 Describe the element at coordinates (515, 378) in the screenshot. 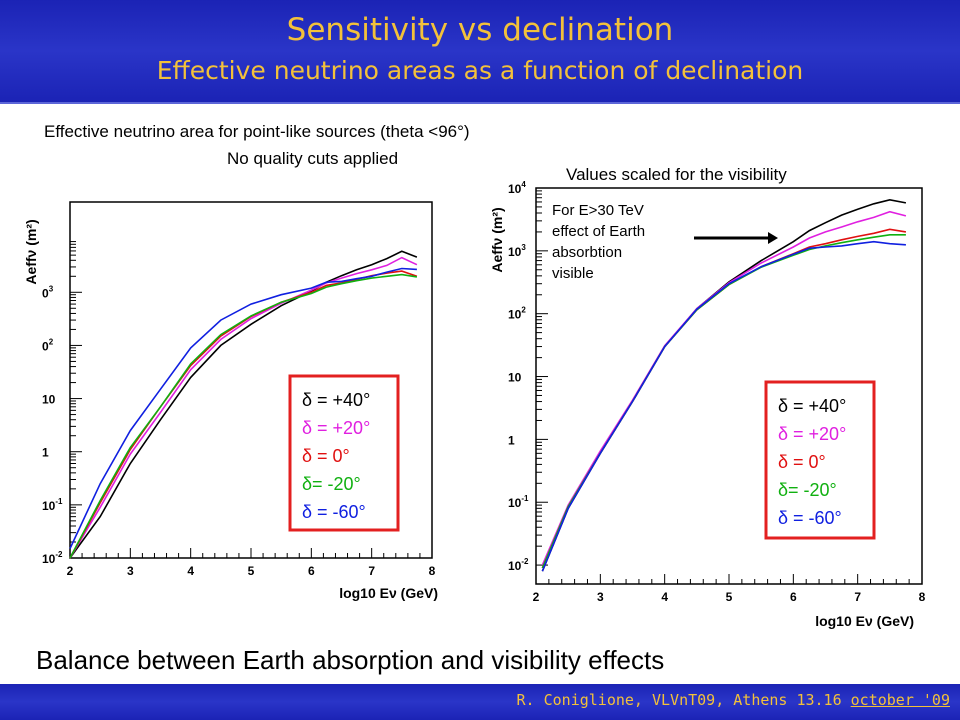

I see `chart1-y-tick-label: 10` at that location.